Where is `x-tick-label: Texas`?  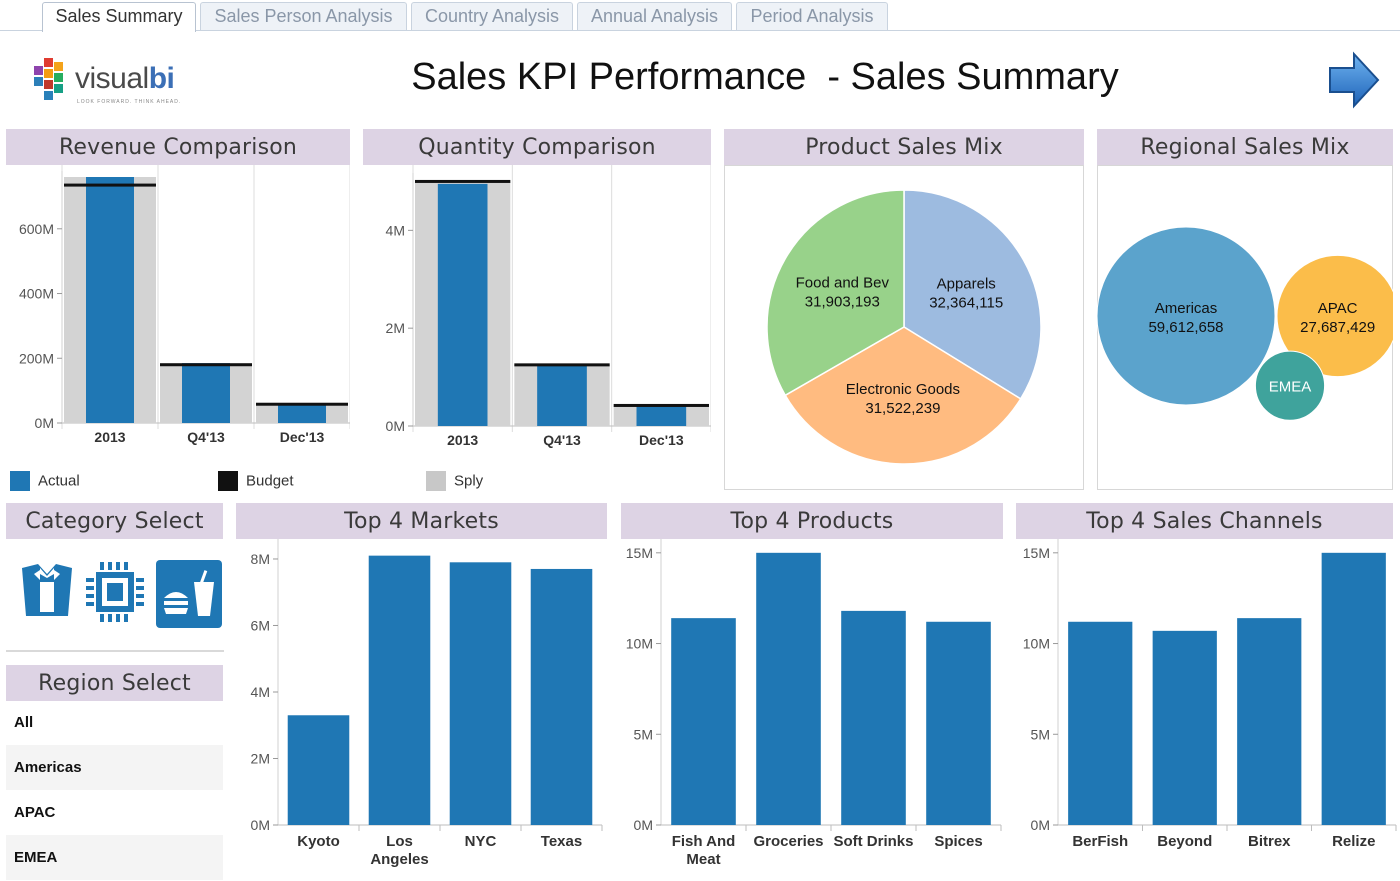 x-tick-label: Texas is located at coordinates (561, 841).